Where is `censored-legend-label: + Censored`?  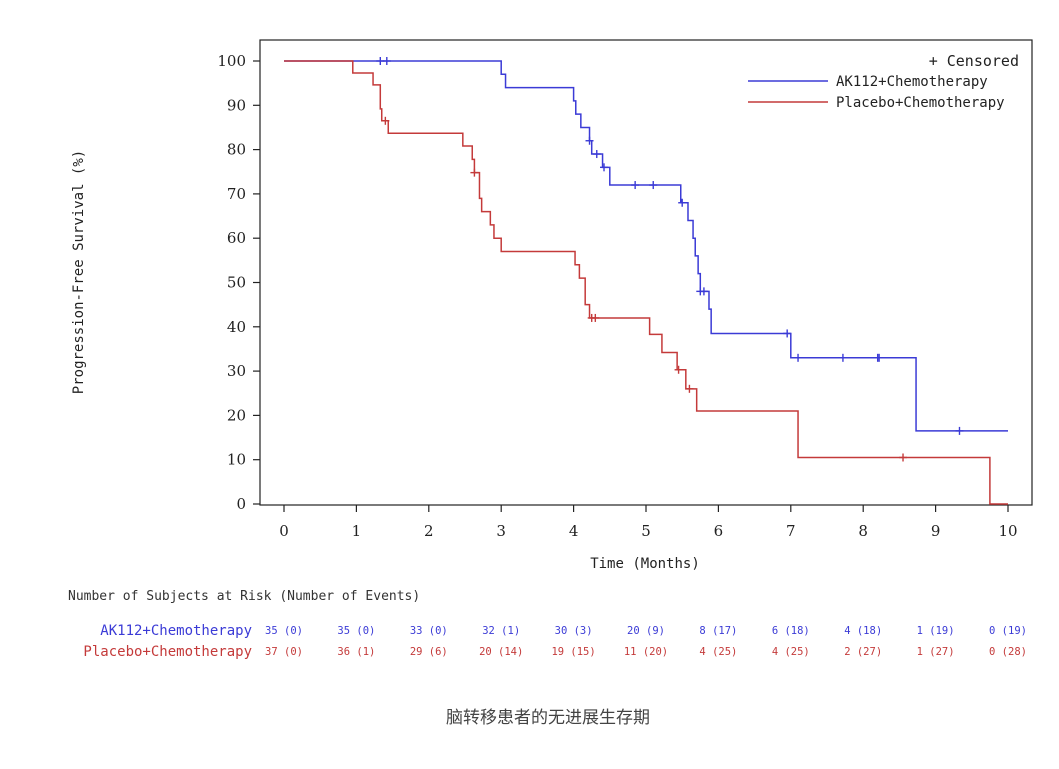
censored-legend-label: + Censored is located at coordinates (974, 61).